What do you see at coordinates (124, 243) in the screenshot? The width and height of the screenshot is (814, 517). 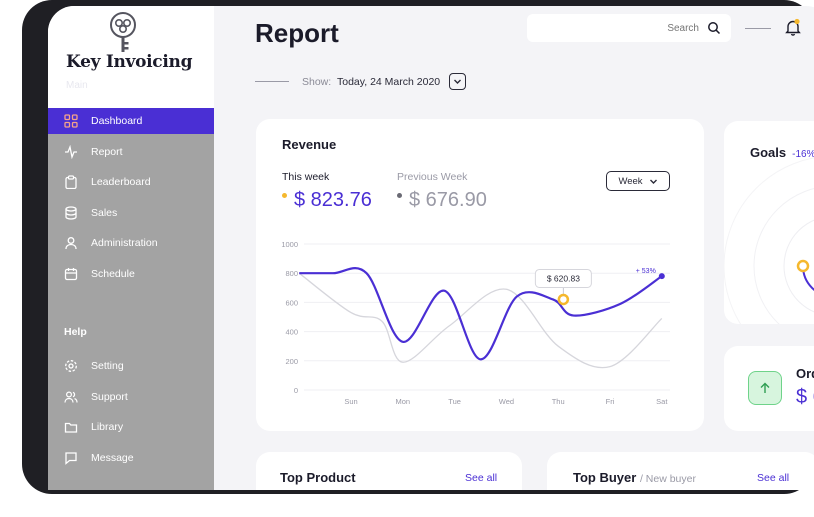 I see `sidebar-item-label: Administration` at bounding box center [124, 243].